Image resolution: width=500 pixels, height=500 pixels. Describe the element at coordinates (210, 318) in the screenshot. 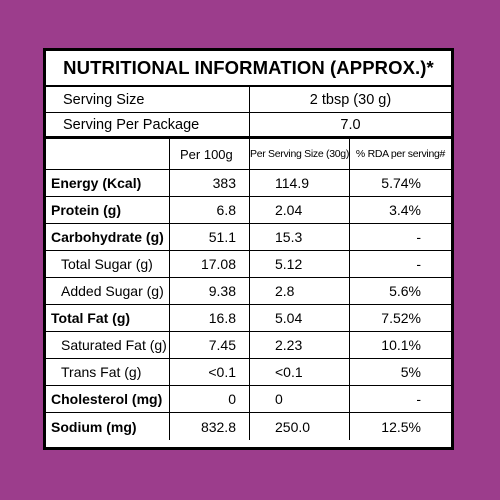

I see `value-per-100g: 16.8` at that location.